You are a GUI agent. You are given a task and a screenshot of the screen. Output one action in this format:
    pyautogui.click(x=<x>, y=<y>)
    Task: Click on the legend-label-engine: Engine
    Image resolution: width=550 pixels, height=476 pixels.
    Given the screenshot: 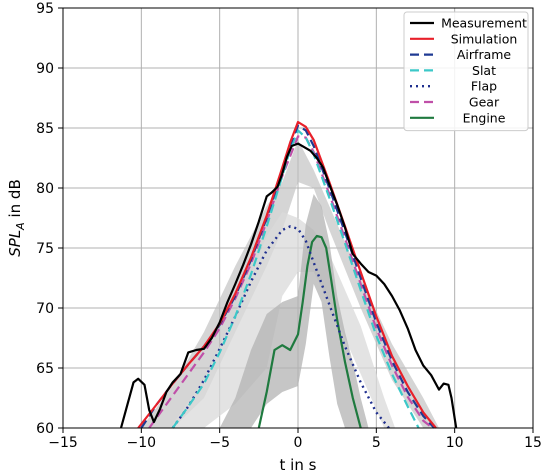 What is the action you would take?
    pyautogui.click(x=484, y=117)
    